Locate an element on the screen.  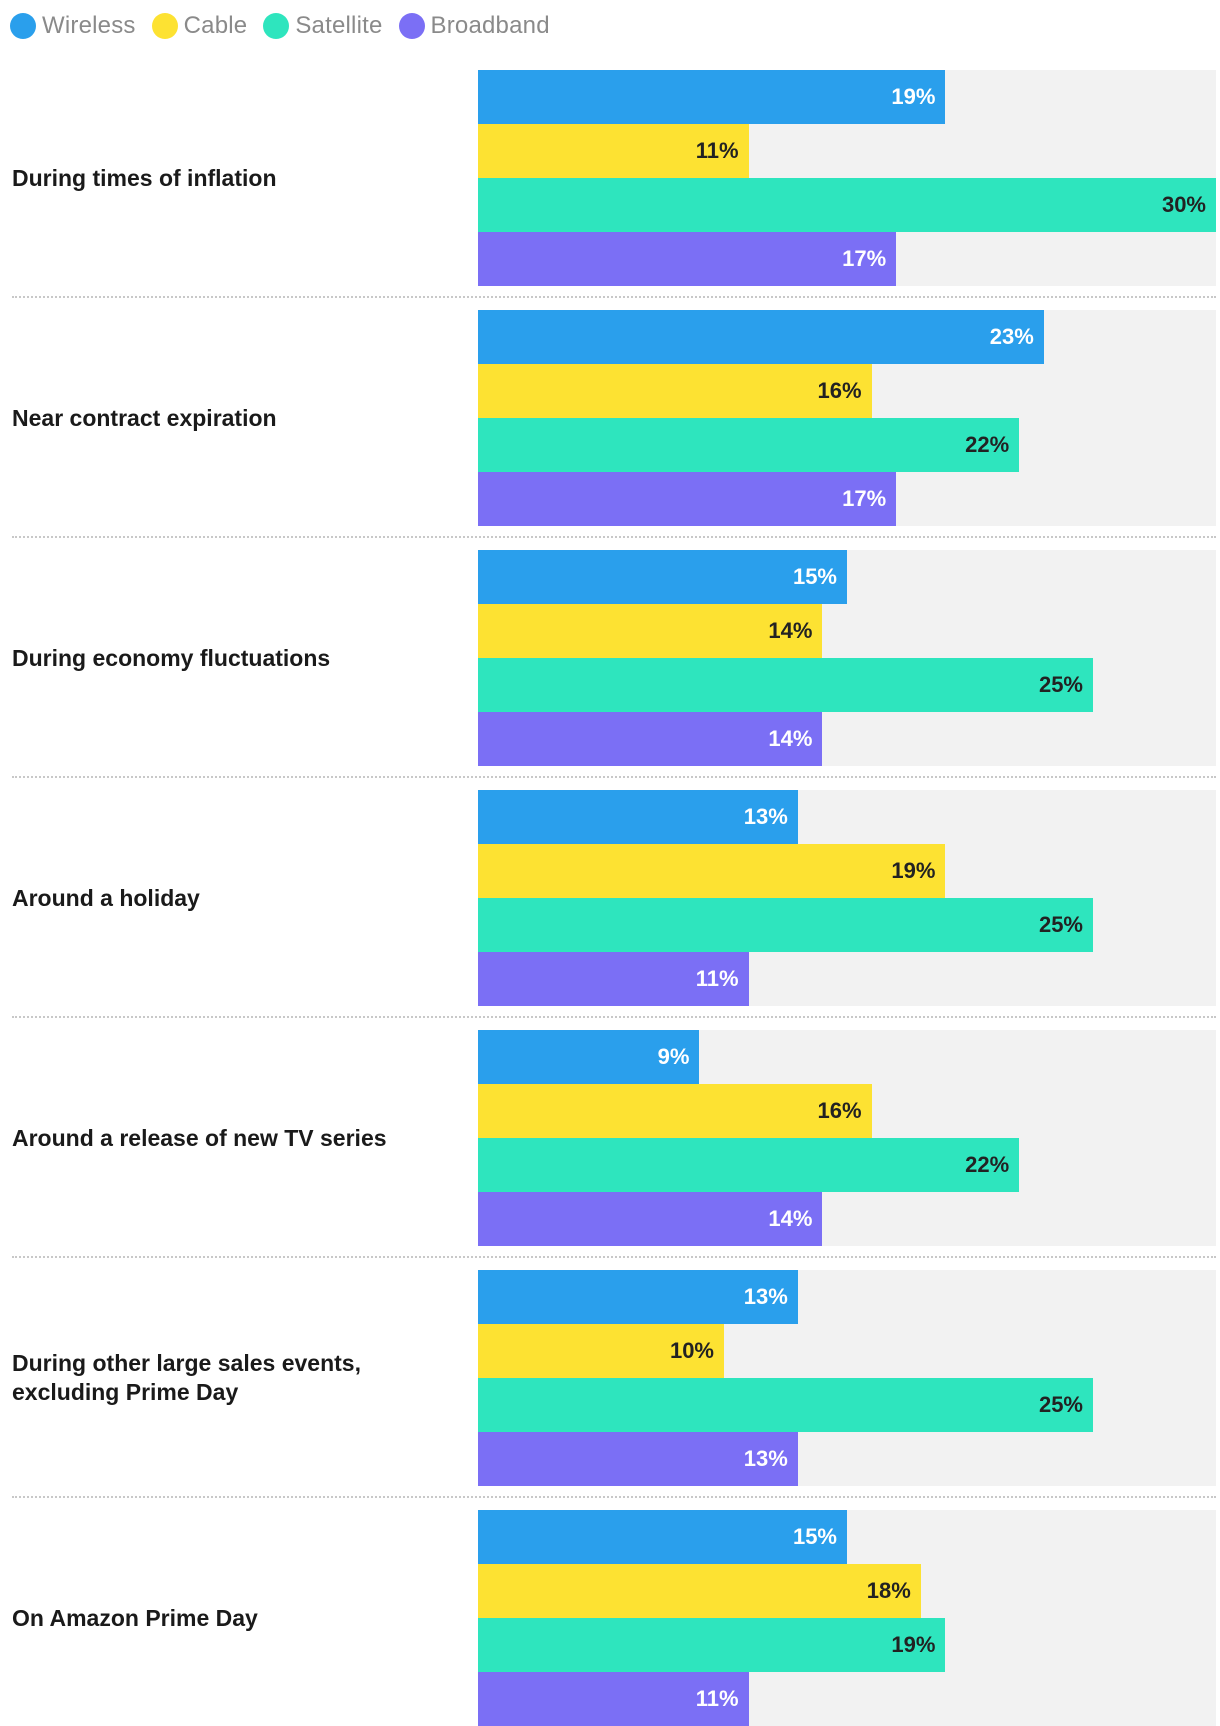
legend-item-wireless: Wireless is located at coordinates (73, 26).